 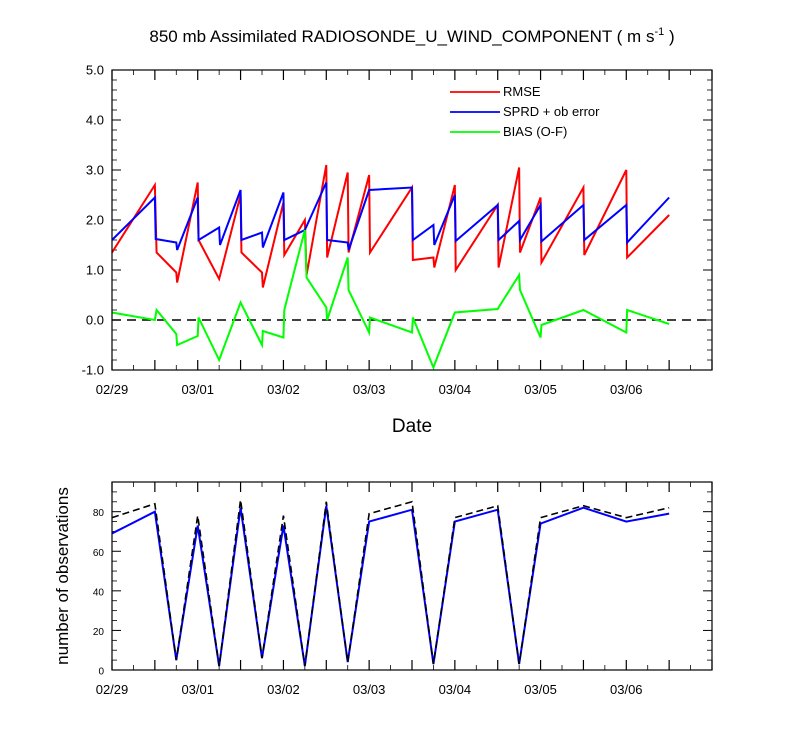 What do you see at coordinates (95, 70) in the screenshot?
I see `y-tick-label: 5.0` at bounding box center [95, 70].